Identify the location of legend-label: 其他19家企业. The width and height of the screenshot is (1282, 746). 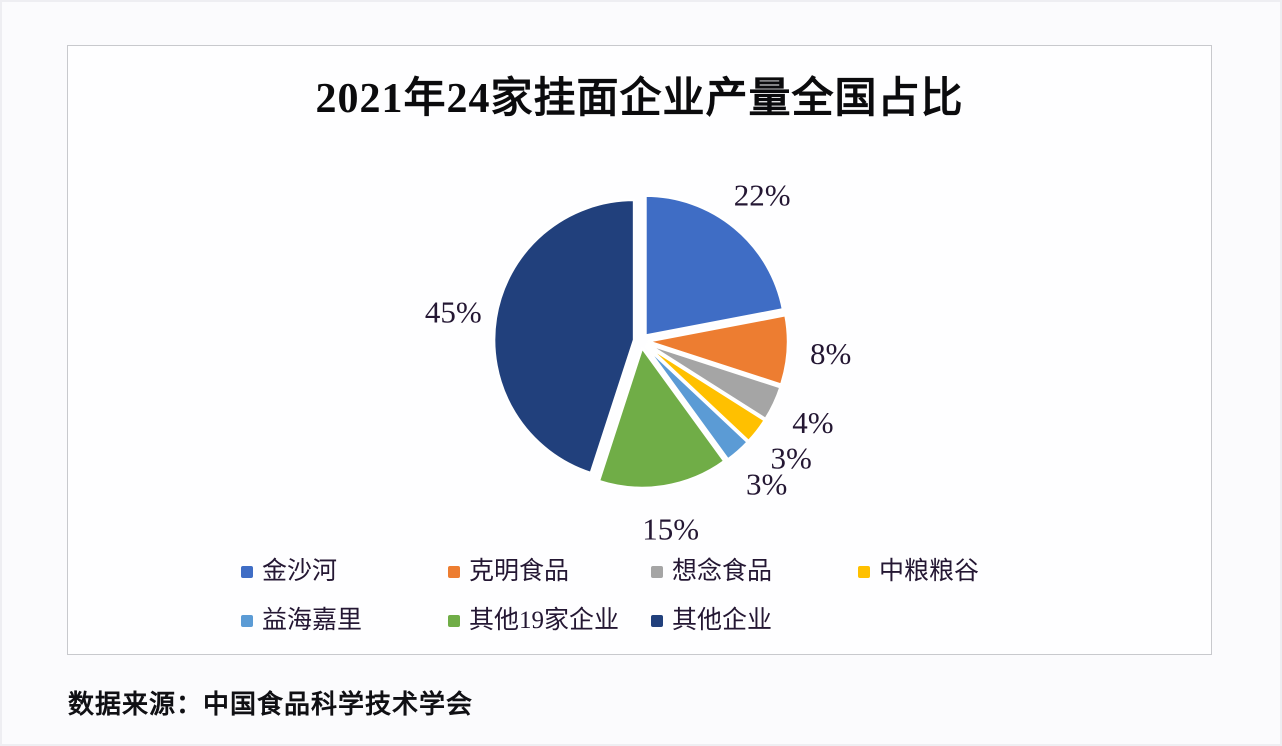
(544, 620).